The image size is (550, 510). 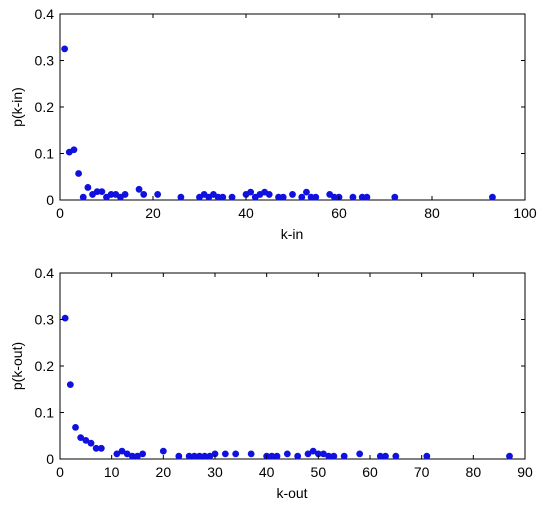 What do you see at coordinates (17, 366) in the screenshot?
I see `y-axis-label-k-out: p(k-out)` at bounding box center [17, 366].